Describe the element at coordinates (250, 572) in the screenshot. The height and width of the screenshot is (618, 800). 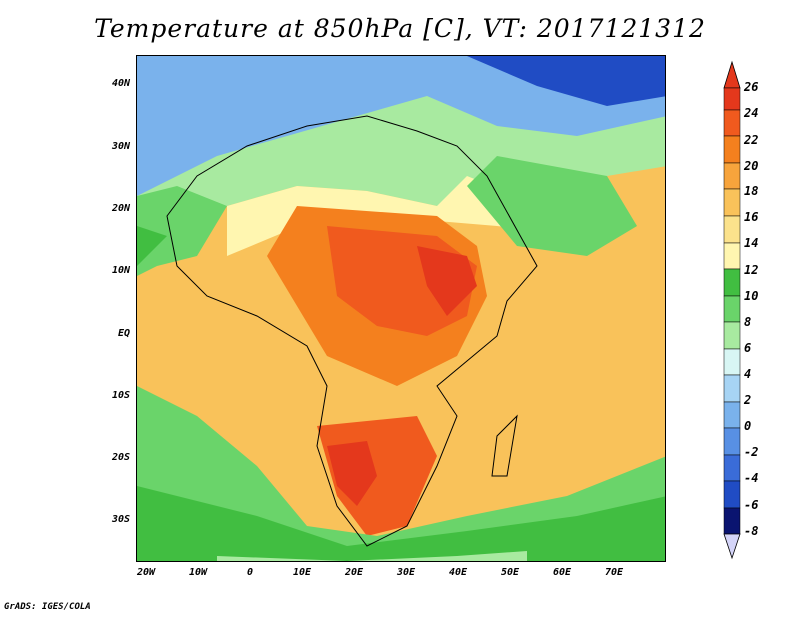
I see `lon-label: 0` at that location.